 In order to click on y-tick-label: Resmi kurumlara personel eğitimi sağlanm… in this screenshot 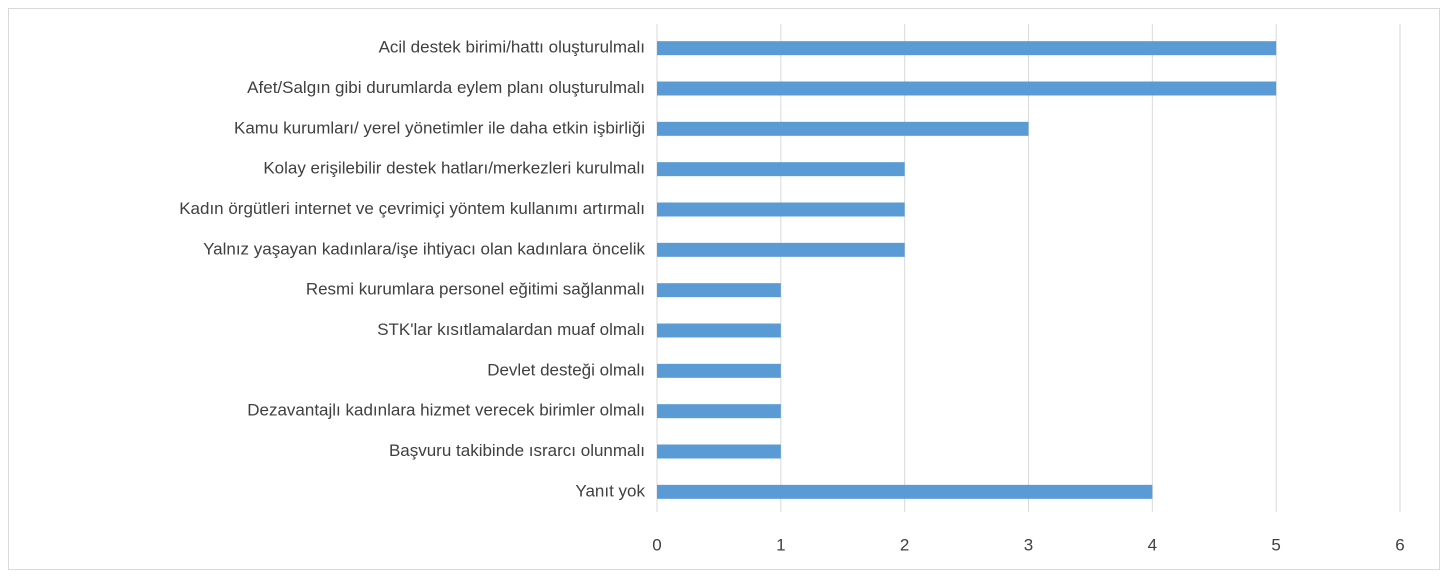, I will do `click(475, 289)`.